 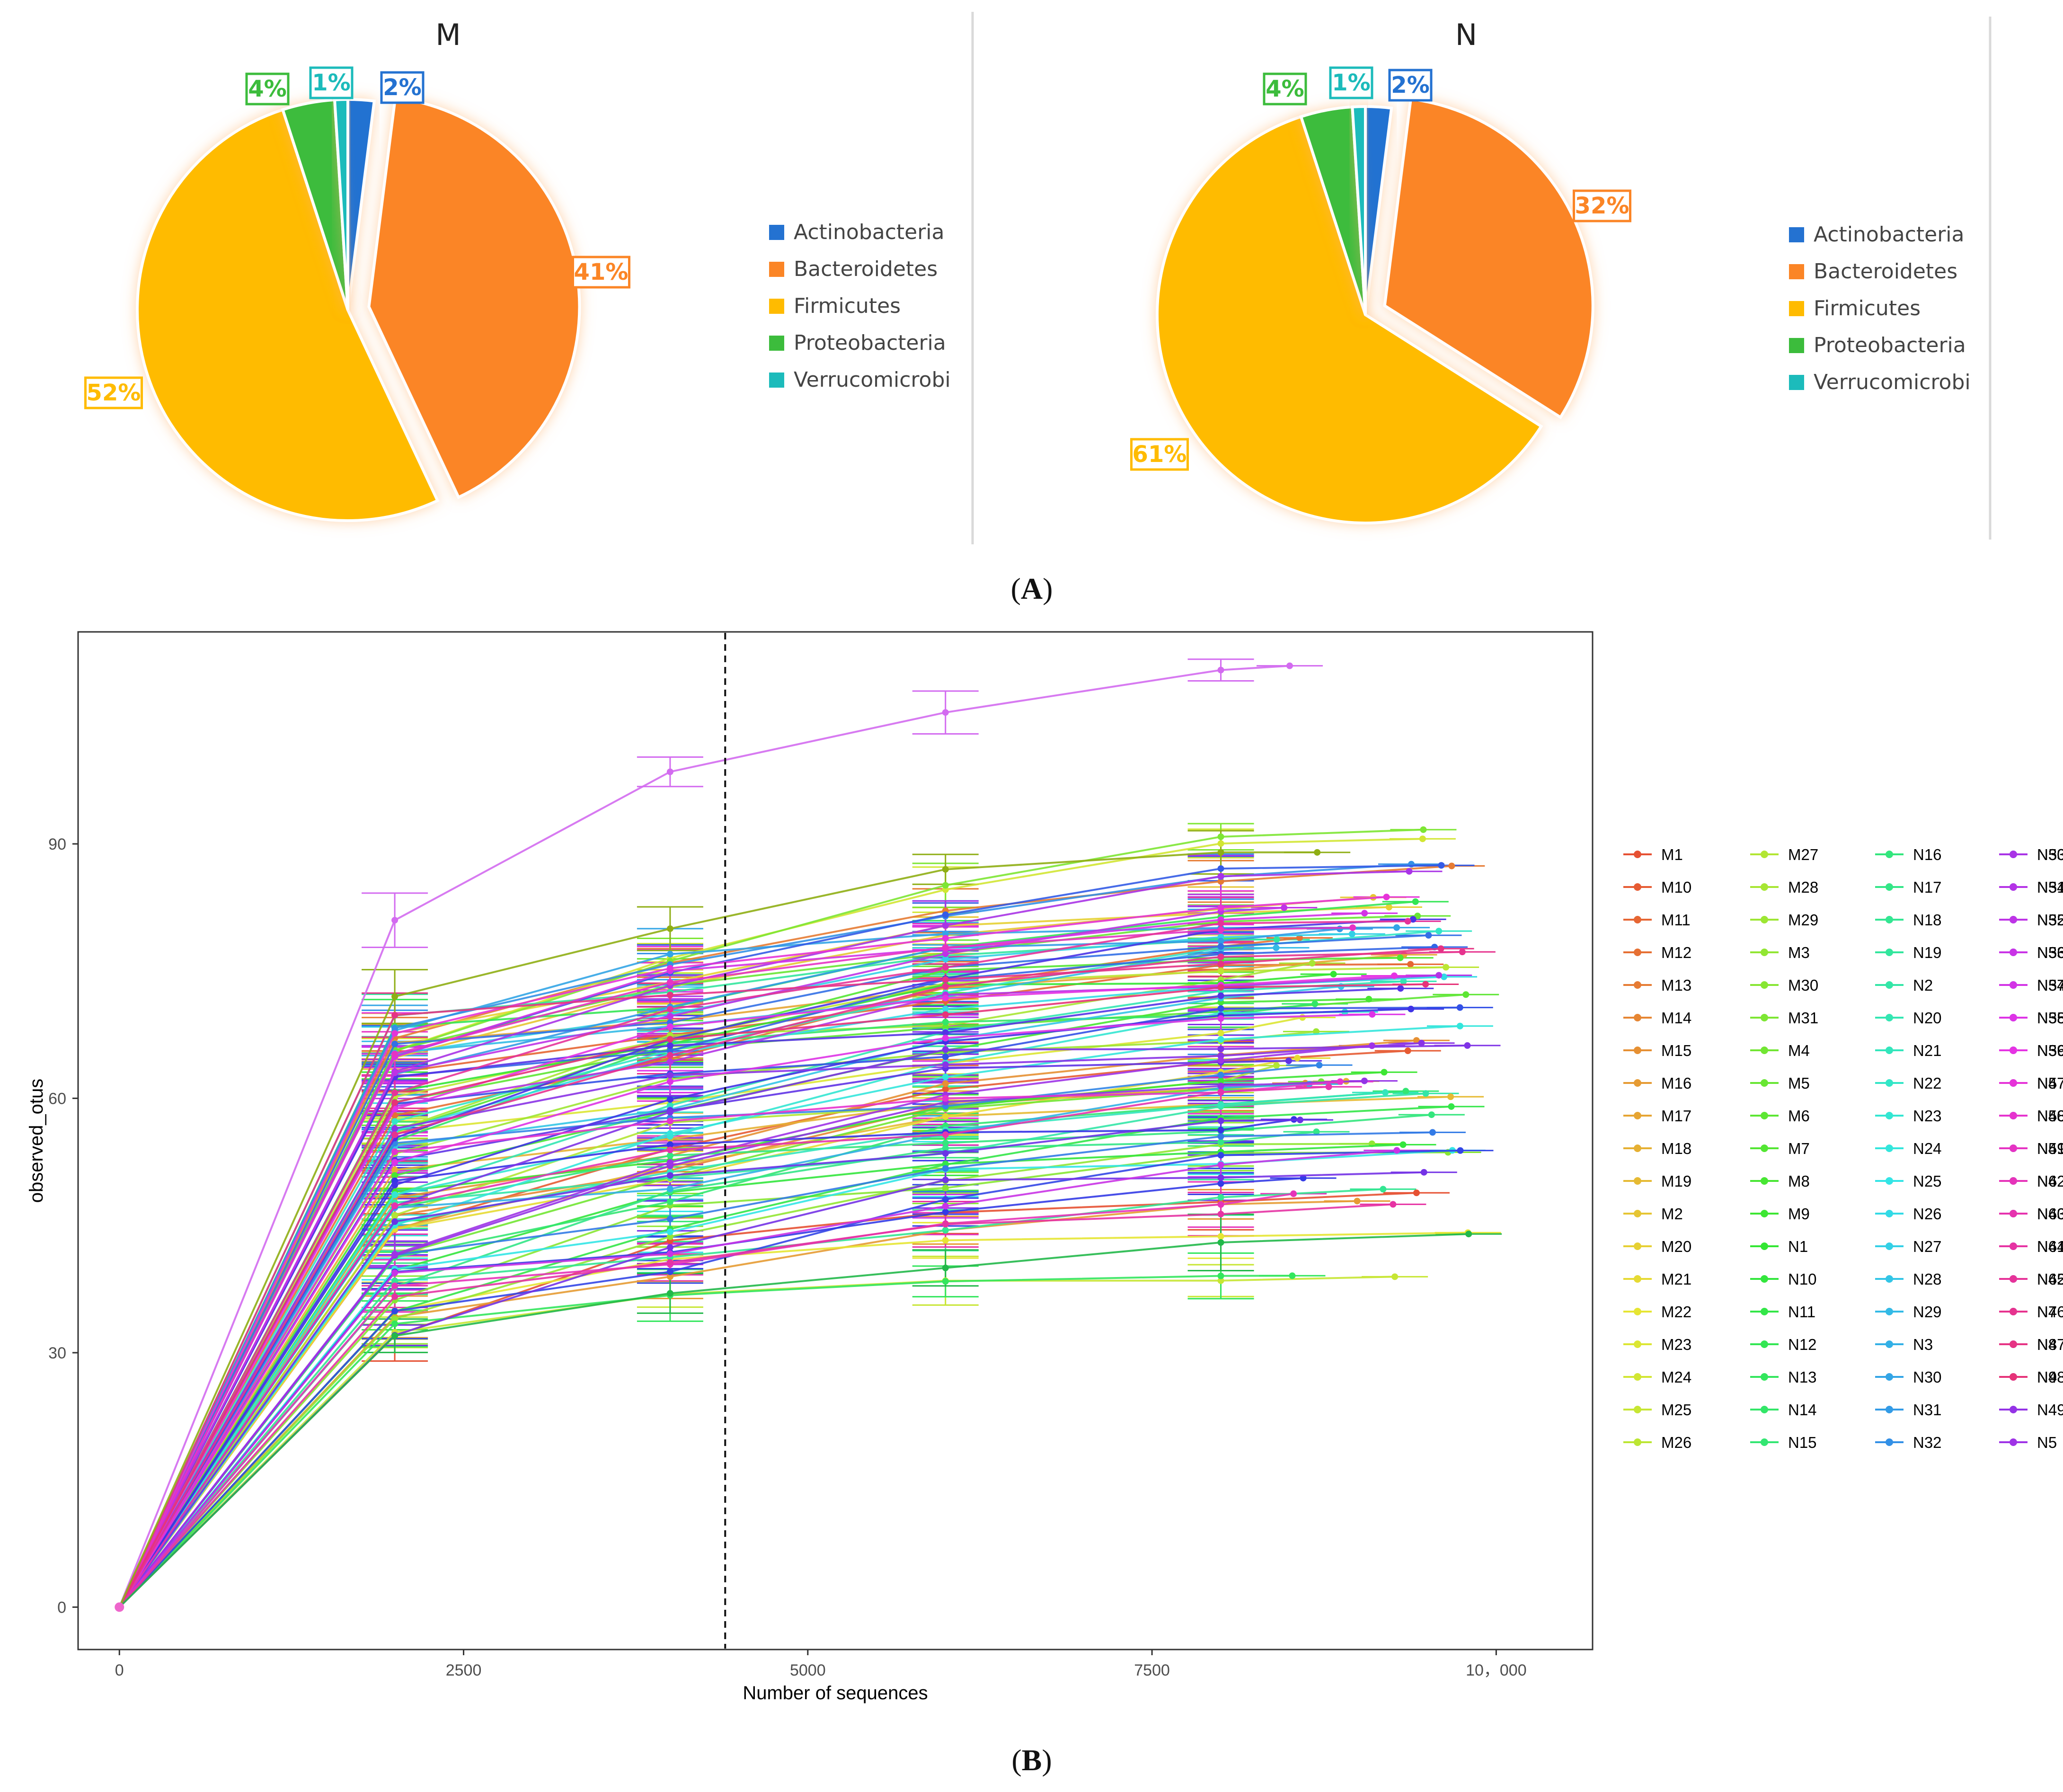 What do you see at coordinates (1803, 1018) in the screenshot?
I see `legend-entry-label: M31` at bounding box center [1803, 1018].